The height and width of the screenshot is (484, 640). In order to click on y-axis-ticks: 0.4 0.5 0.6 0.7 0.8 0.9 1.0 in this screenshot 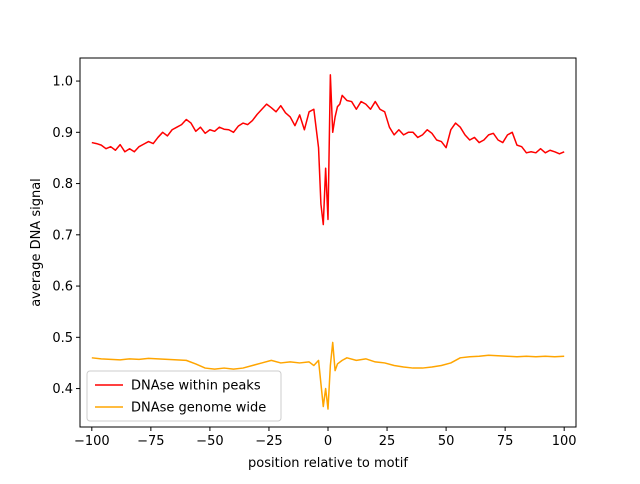, I will do `click(66, 236)`.